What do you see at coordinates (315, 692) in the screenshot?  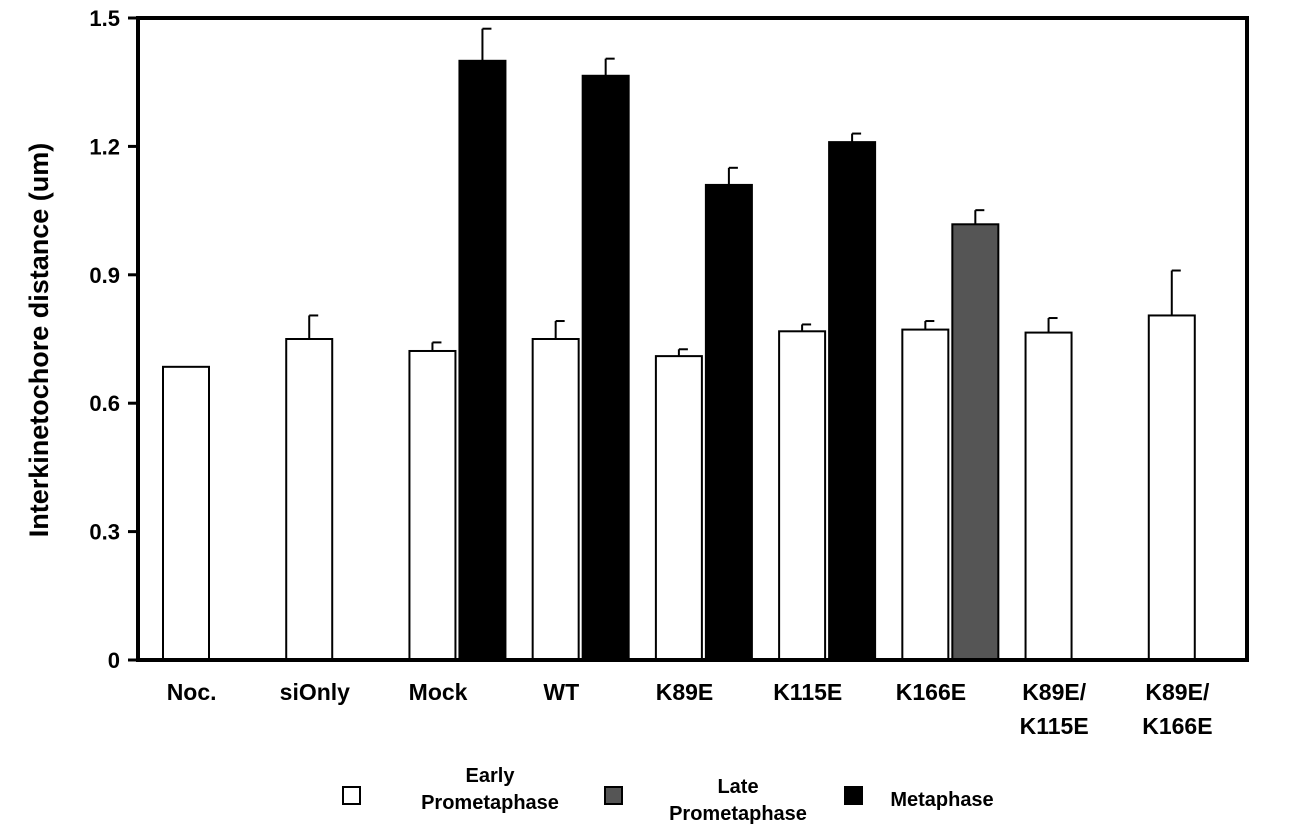 I see `category-label: siOnly` at bounding box center [315, 692].